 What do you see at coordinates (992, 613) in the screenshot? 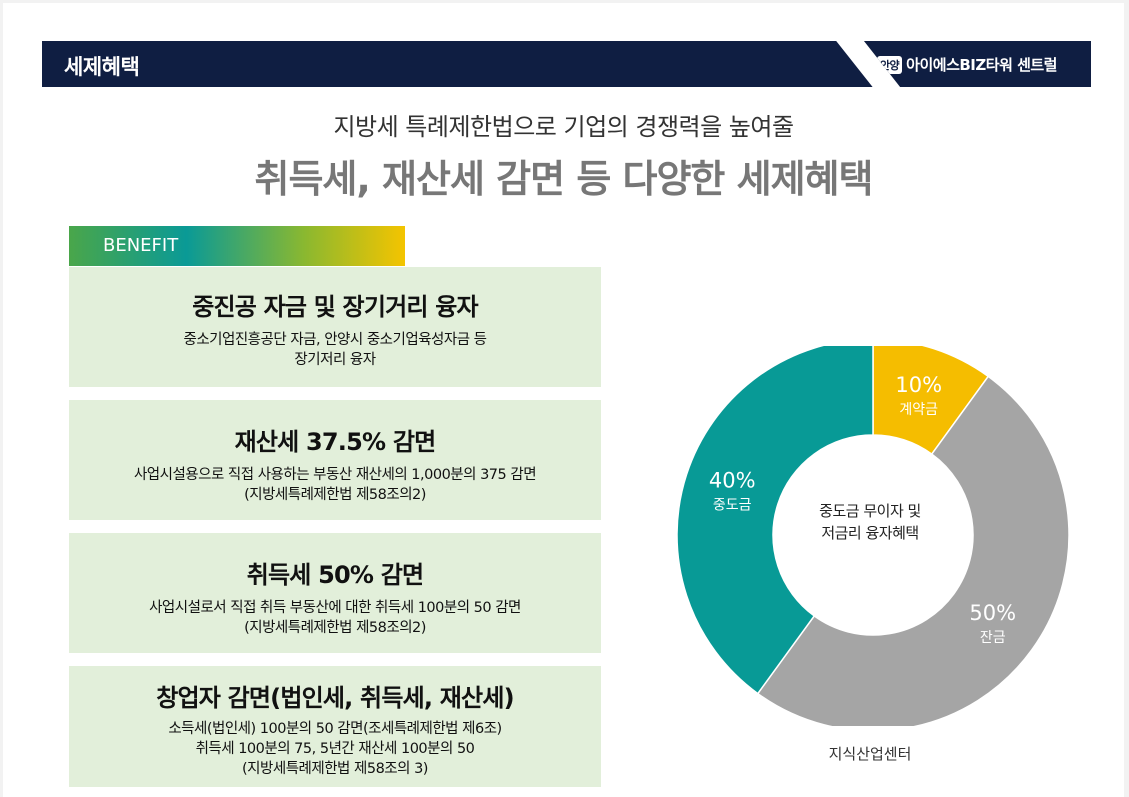
I see `donut-slice-percent: 50%` at bounding box center [992, 613].